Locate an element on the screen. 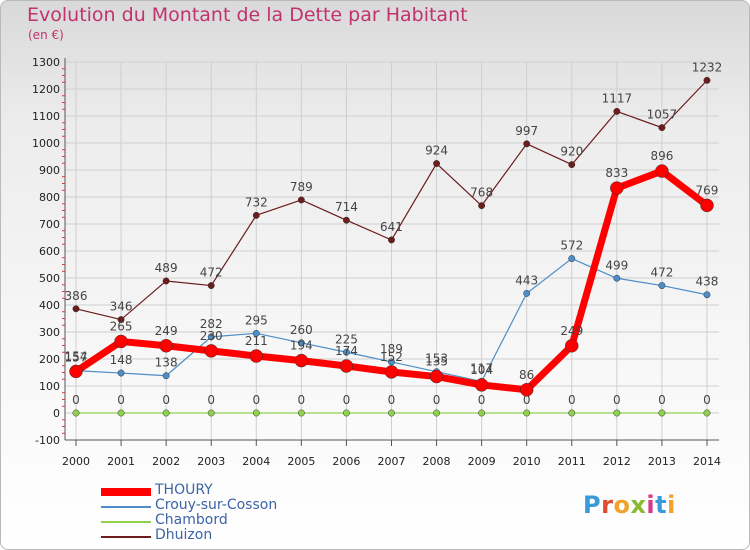 This screenshot has width=750, height=550. logo-letter: P is located at coordinates (592, 505).